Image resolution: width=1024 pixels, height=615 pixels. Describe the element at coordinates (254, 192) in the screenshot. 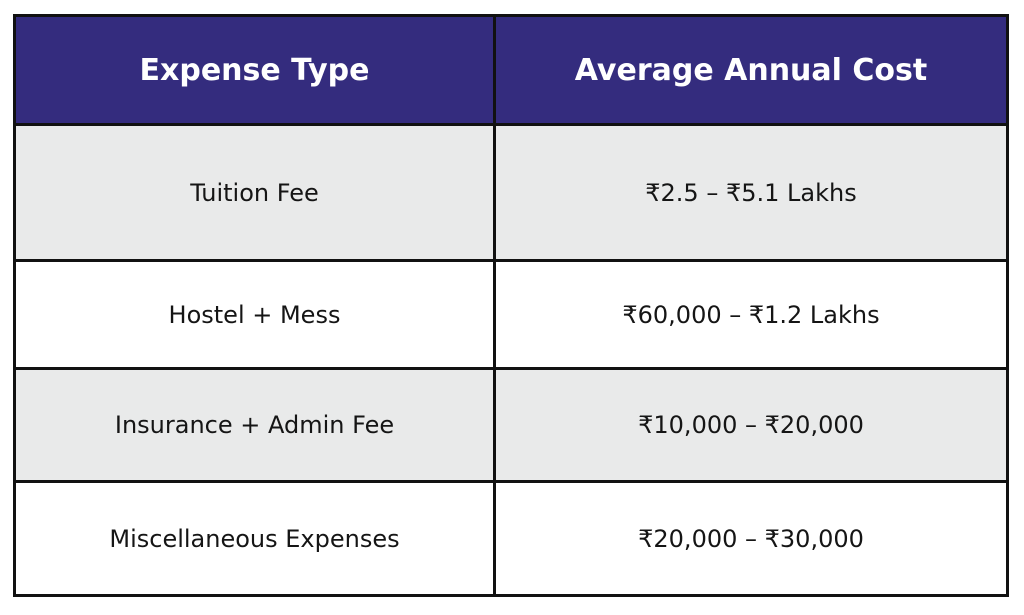

I see `expense-type-cell: Tuition Fee` at that location.